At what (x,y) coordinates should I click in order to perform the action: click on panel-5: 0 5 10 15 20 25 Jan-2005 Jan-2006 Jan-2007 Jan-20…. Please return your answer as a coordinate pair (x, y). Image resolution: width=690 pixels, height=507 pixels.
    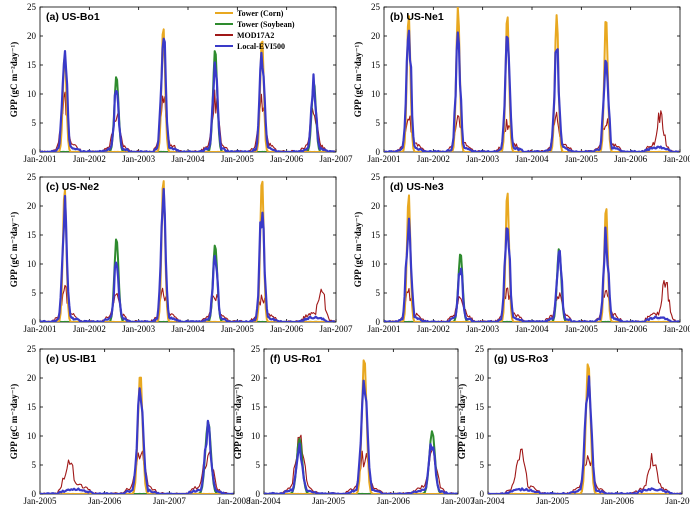
    Looking at the image, I should click on (130, 425).